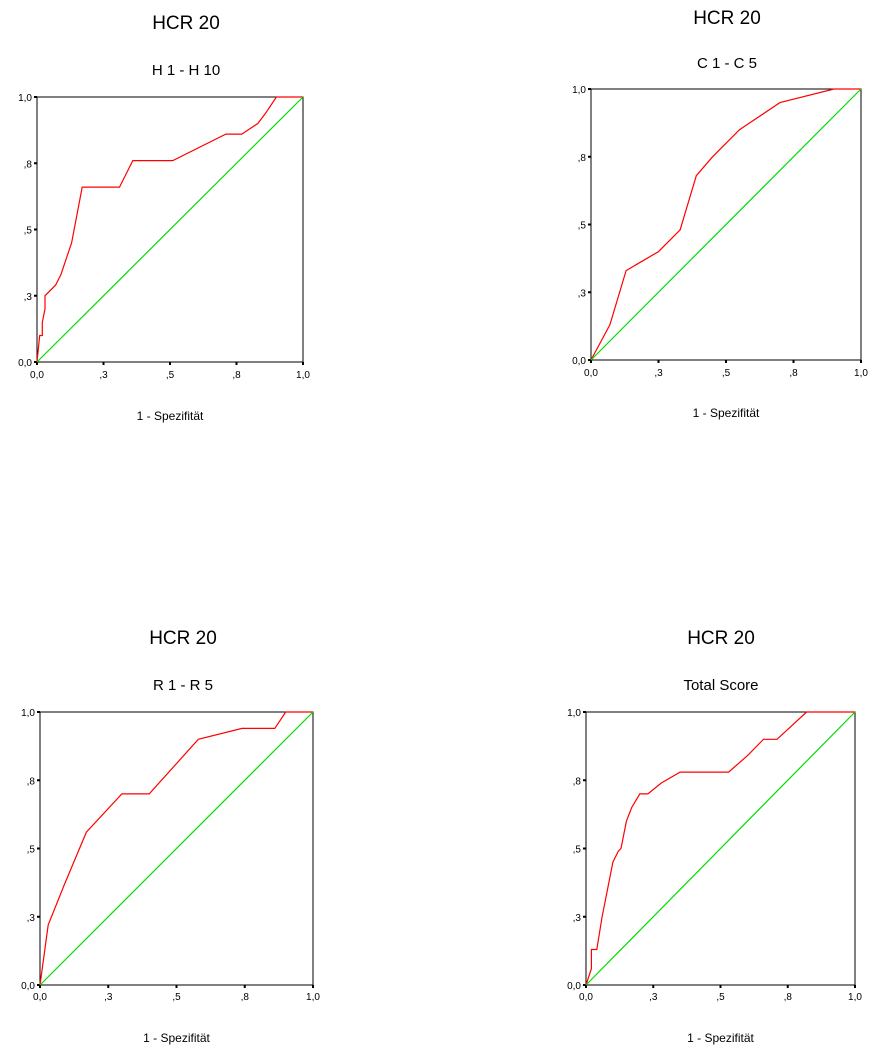  What do you see at coordinates (727, 63) in the screenshot?
I see `chart-subtitle: C 1 - C 5` at bounding box center [727, 63].